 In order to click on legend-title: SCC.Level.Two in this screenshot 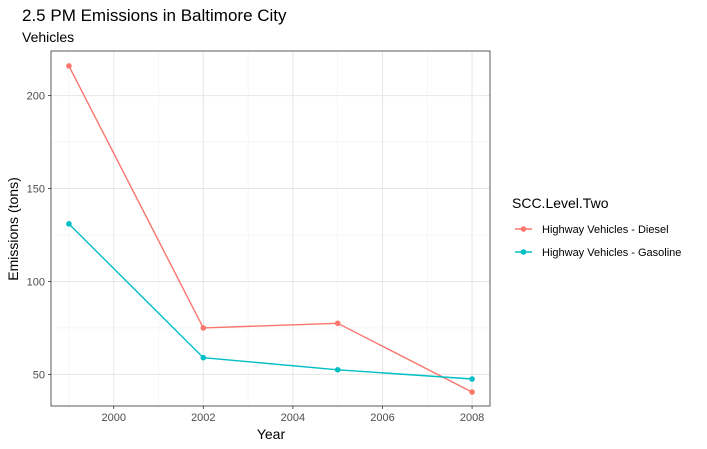, I will do `click(560, 203)`.